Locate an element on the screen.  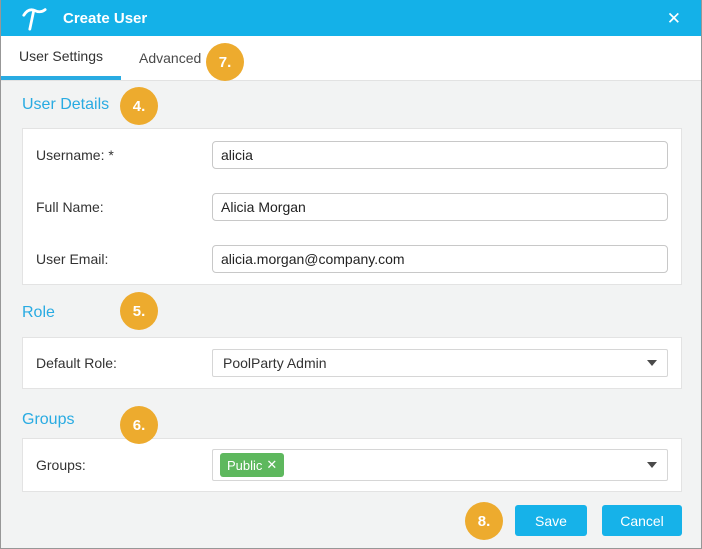
groups-multiselect: Public ✕ is located at coordinates (440, 465).